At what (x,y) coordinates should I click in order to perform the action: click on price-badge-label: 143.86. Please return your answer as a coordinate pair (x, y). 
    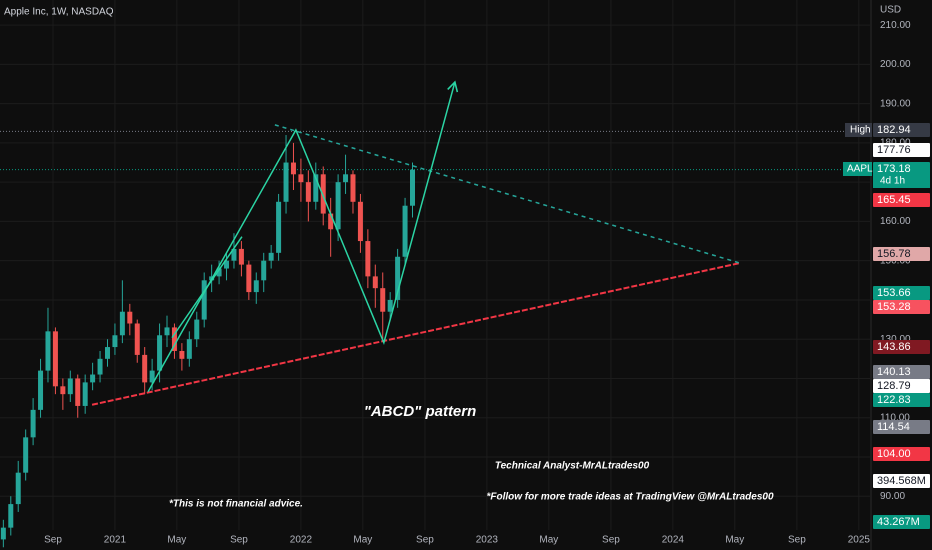
    Looking at the image, I should click on (894, 347).